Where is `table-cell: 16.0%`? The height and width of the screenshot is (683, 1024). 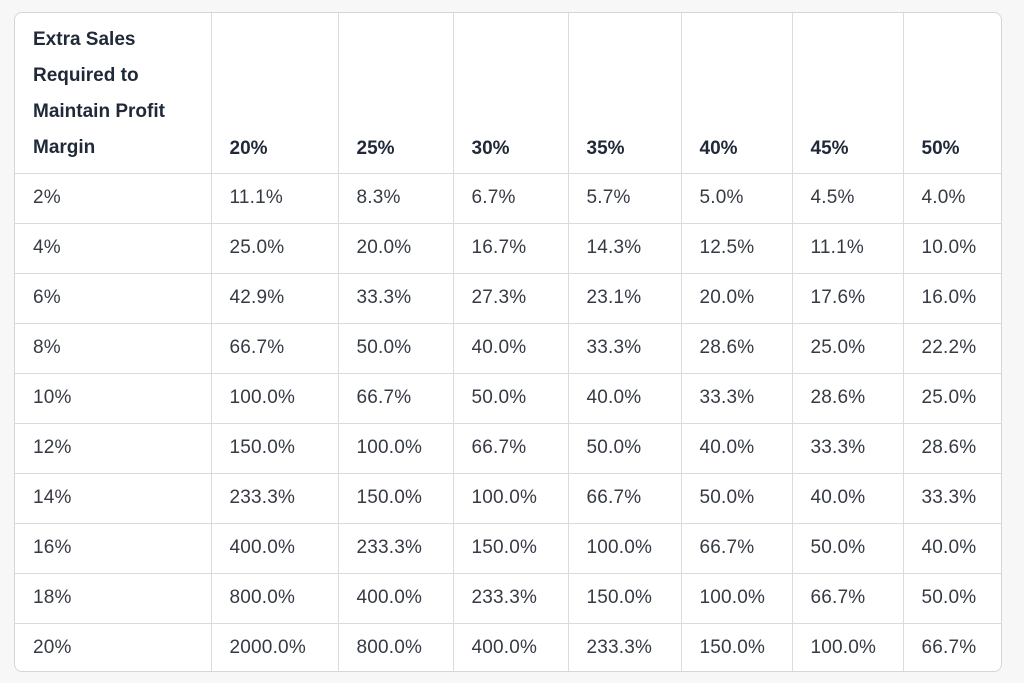 table-cell: 16.0% is located at coordinates (952, 298).